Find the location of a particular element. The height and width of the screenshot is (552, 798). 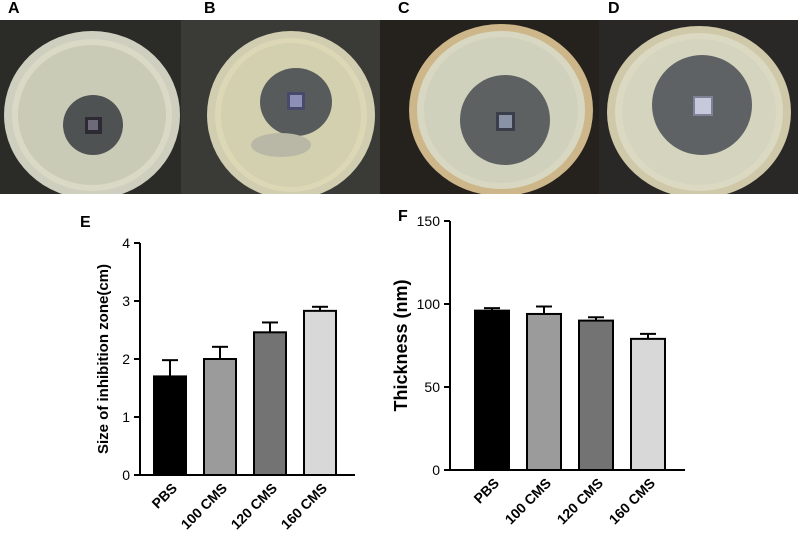

panel-label-f: F is located at coordinates (403, 216).